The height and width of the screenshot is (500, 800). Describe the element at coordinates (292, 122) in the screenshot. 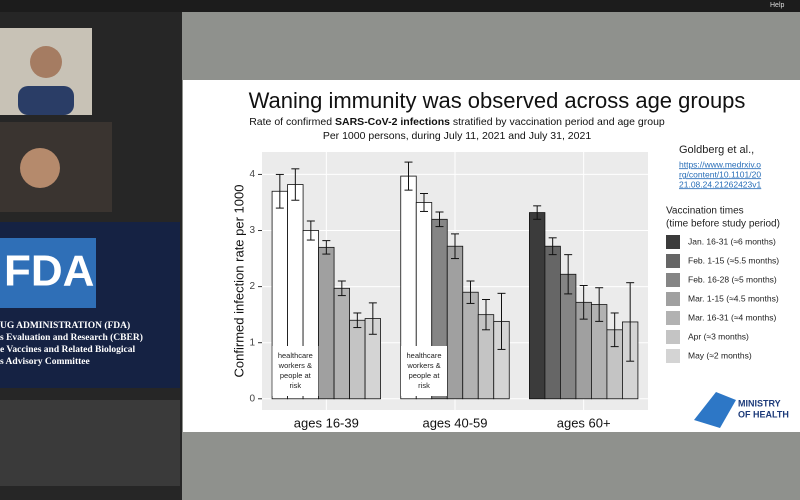

I see `subtitle-part: Rate of confirmed` at that location.